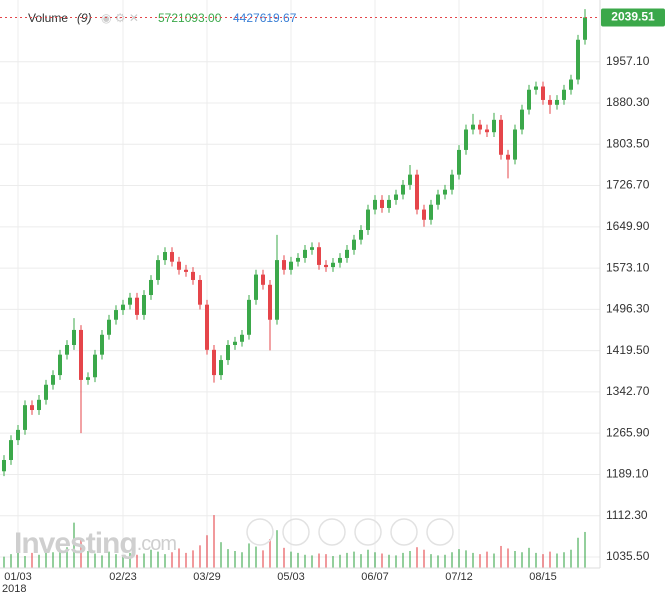  I want to click on last-price-label: 2039.51, so click(633, 17).